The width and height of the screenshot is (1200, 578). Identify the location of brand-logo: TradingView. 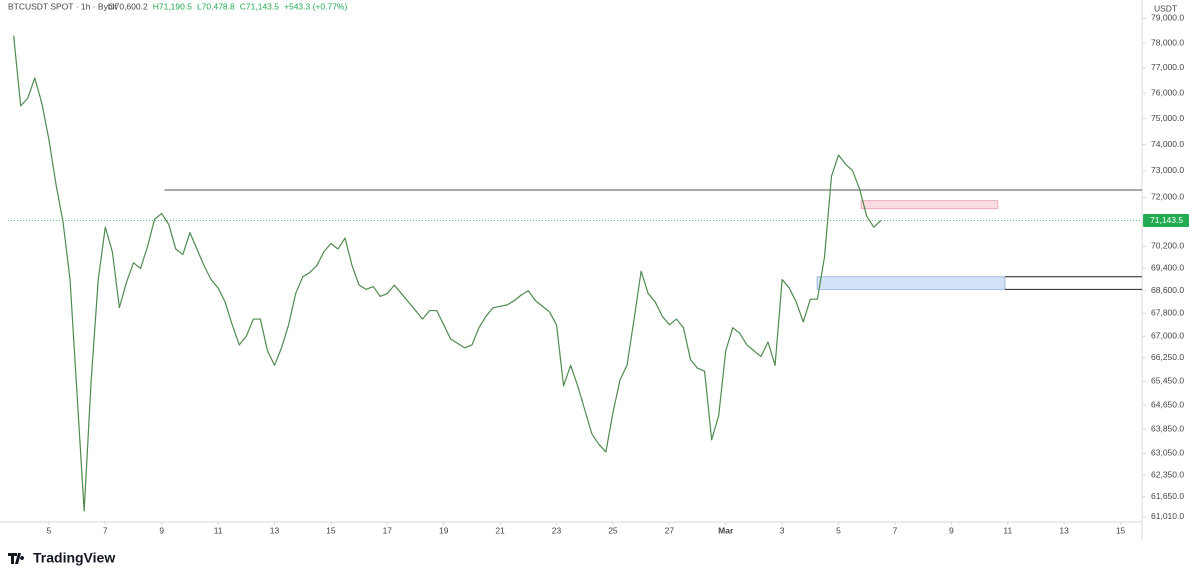
(61, 558).